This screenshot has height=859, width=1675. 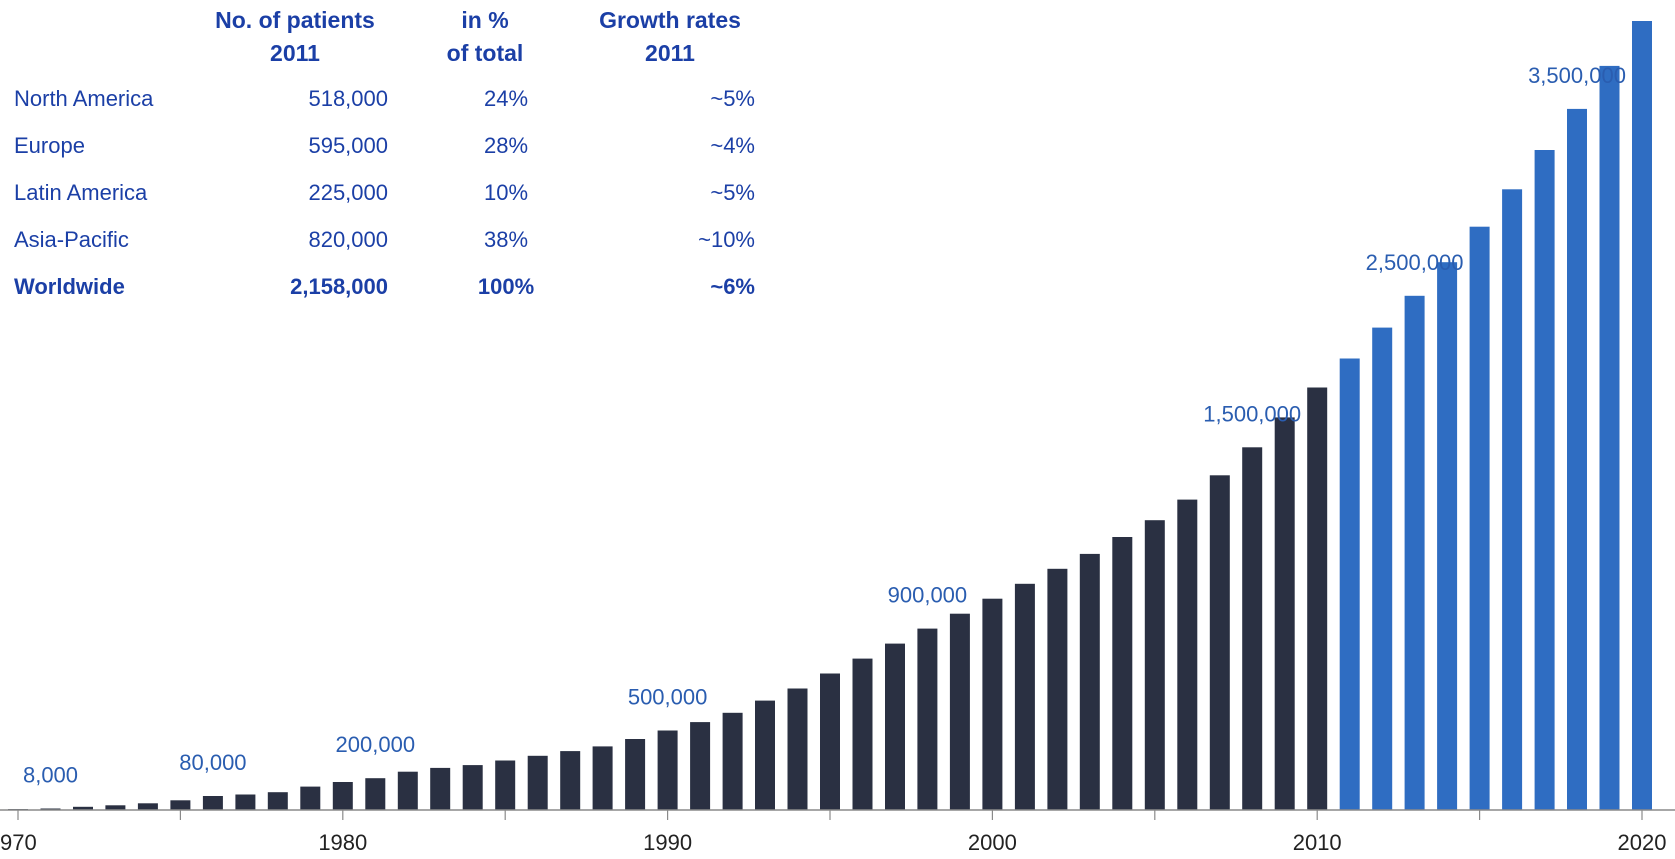 I want to click on data-label: 2,500,000, so click(x=1415, y=262).